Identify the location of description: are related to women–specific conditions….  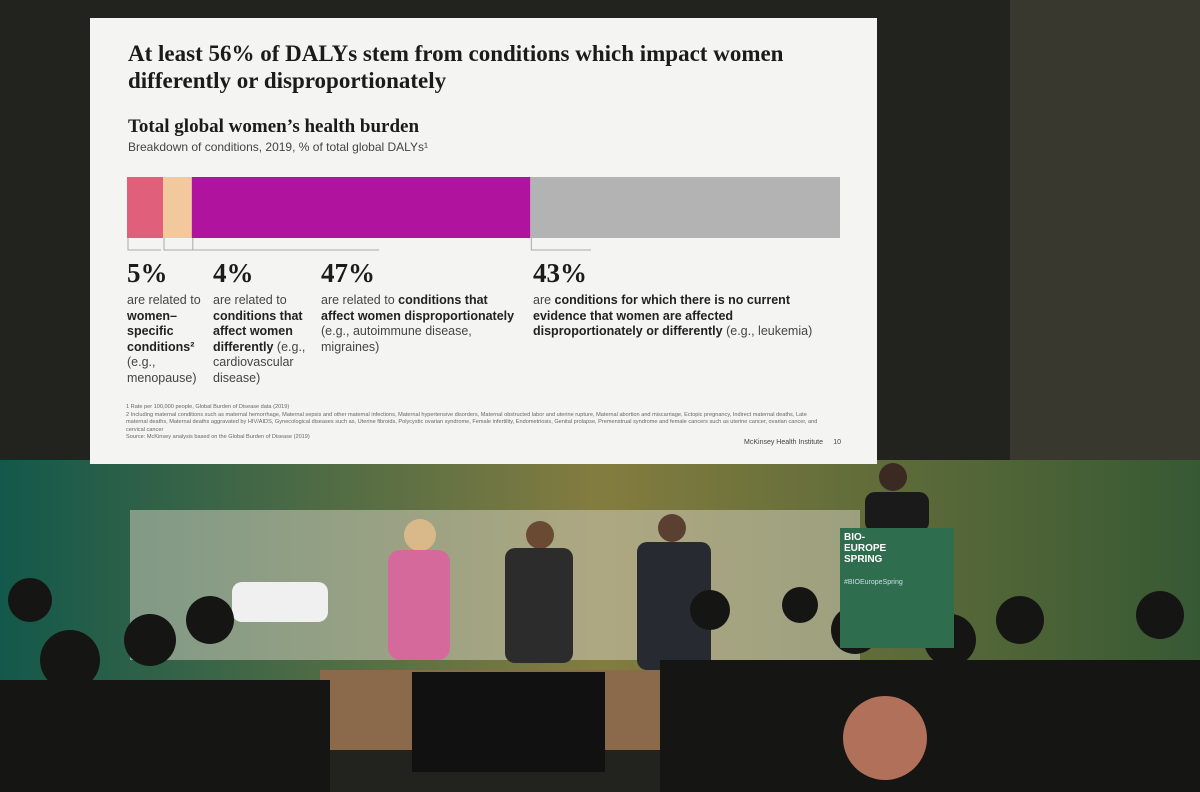
(167, 339).